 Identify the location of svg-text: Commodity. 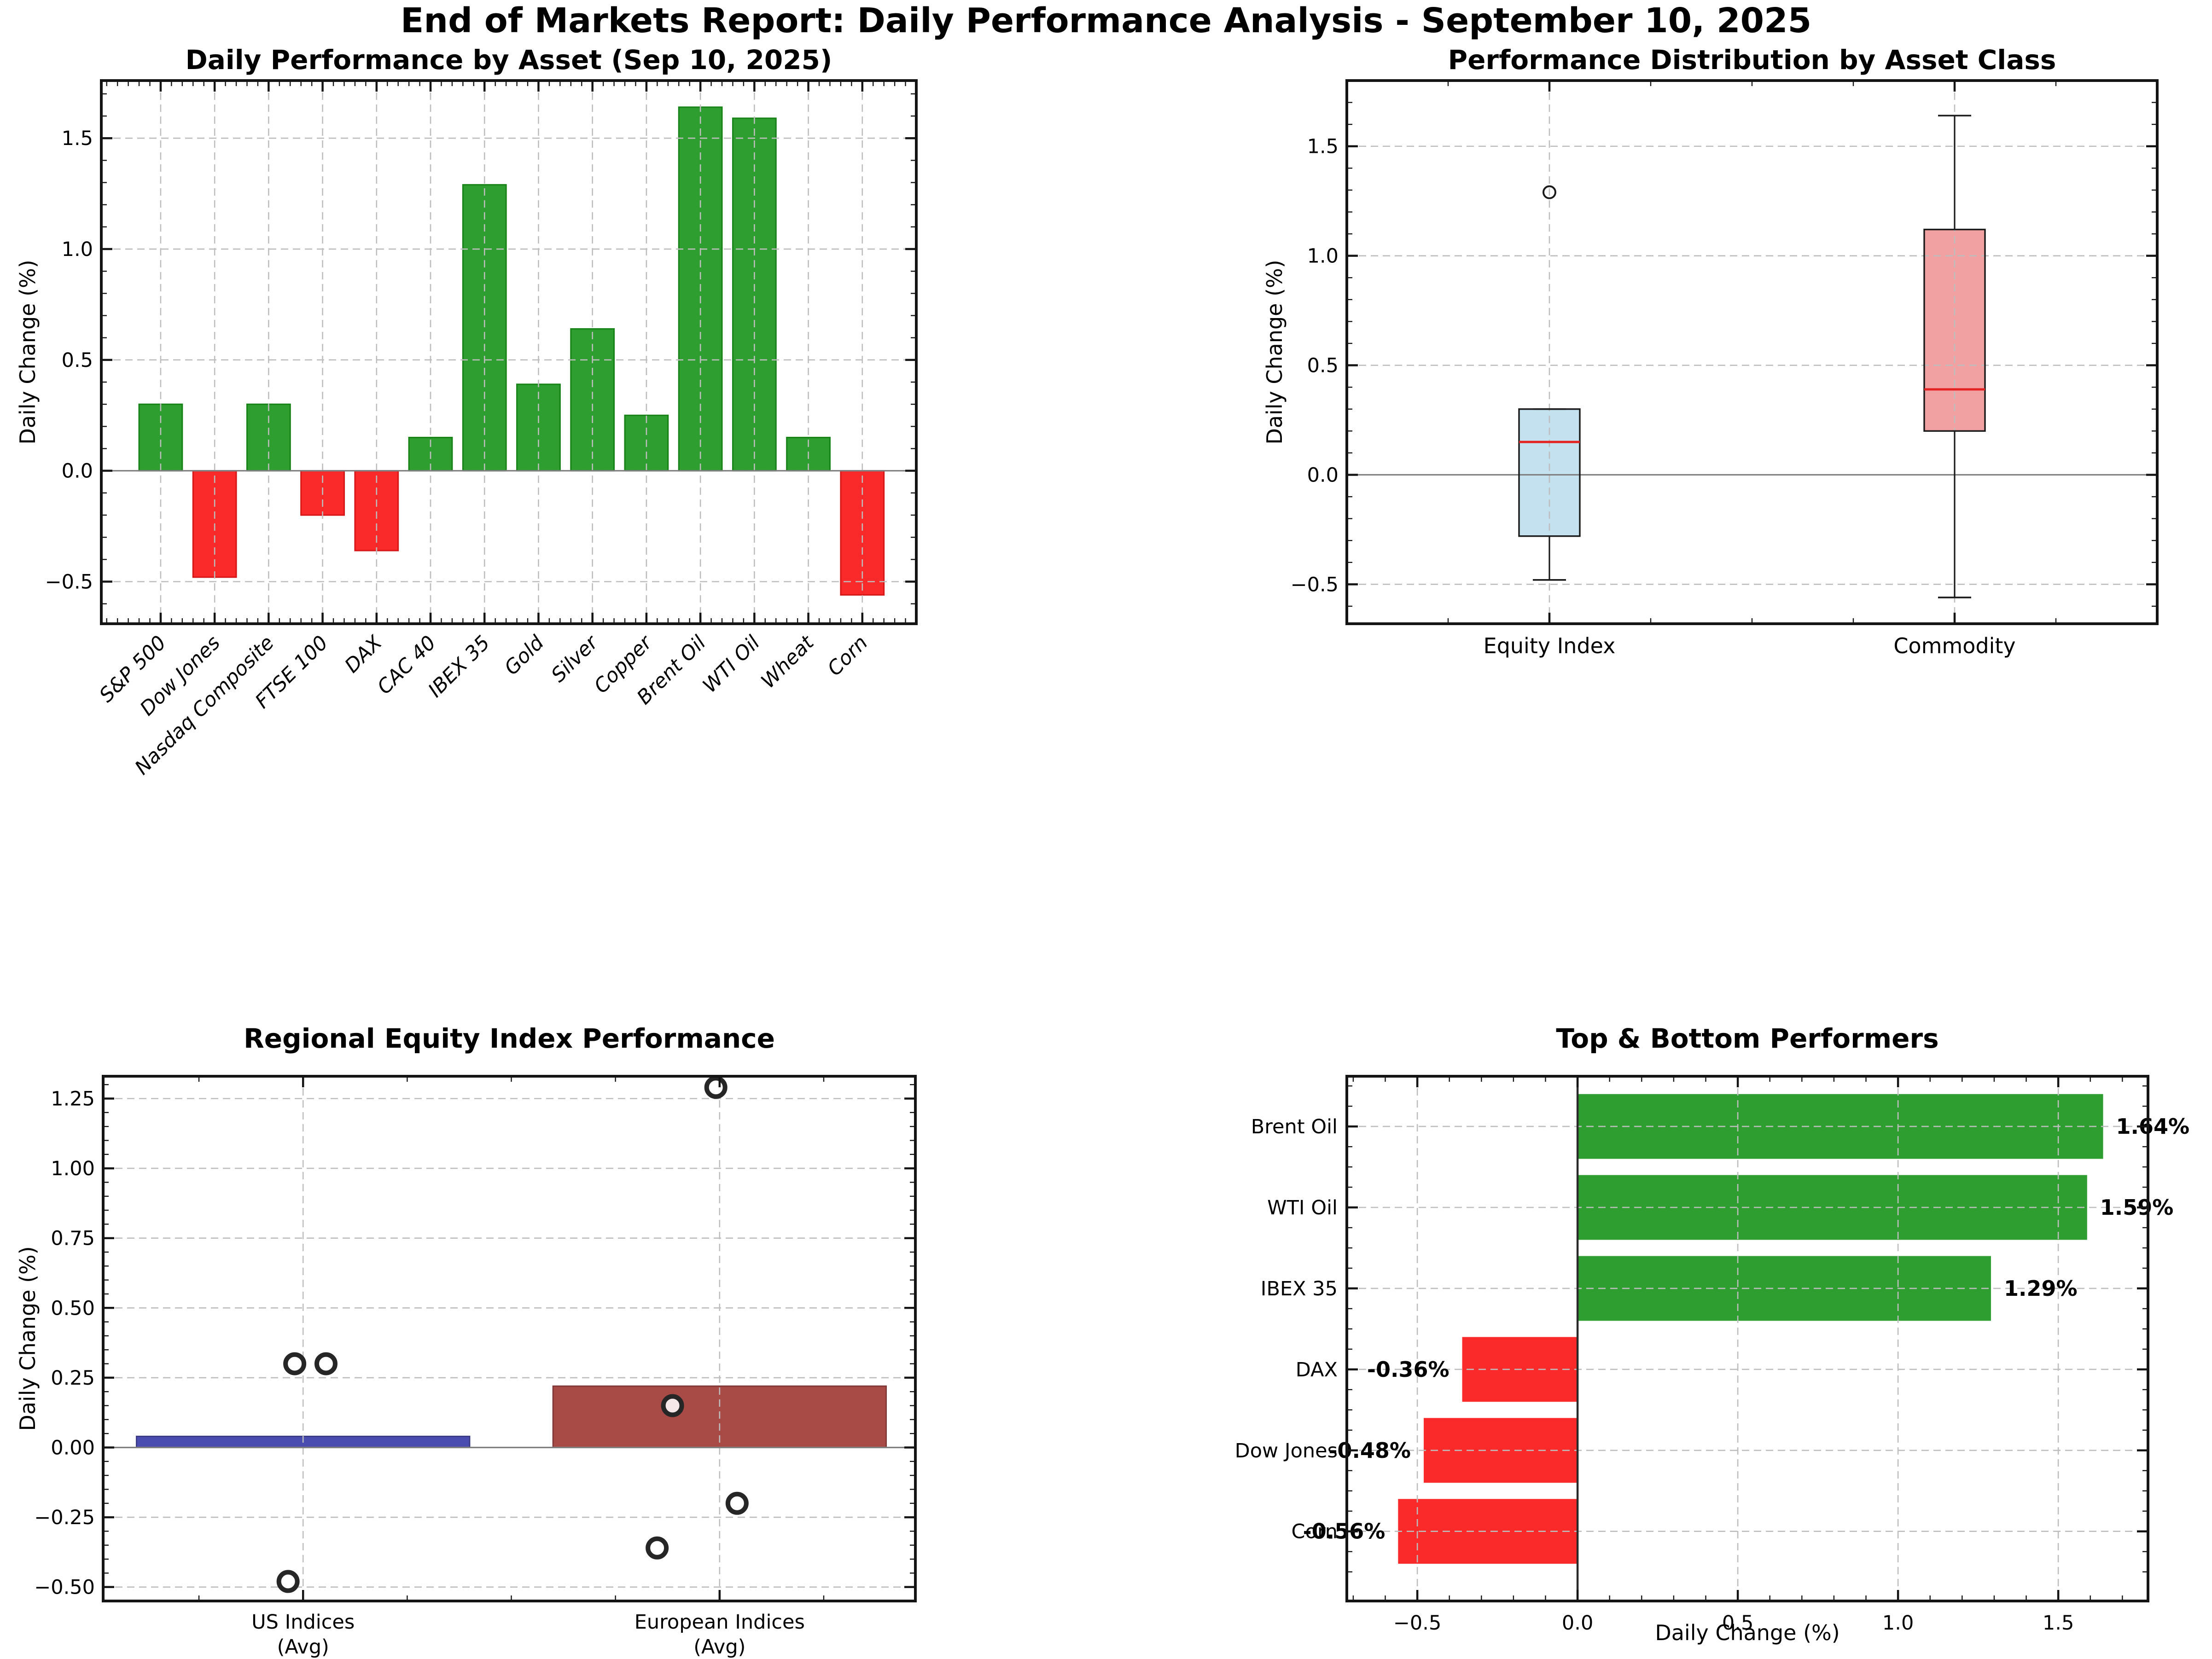
(1954, 645).